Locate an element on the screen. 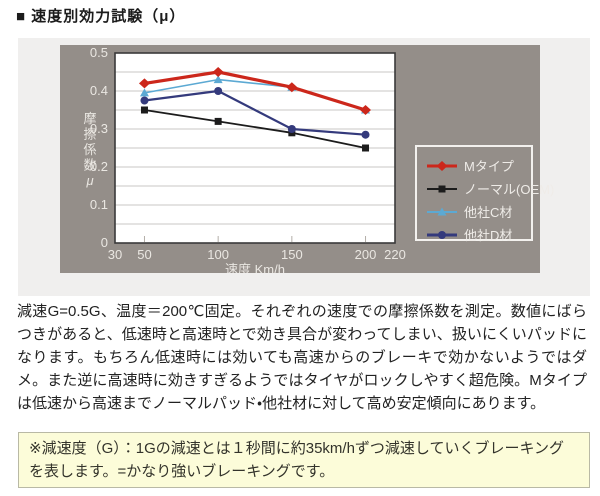 Image resolution: width=600 pixels, height=496 pixels. legend-label: ノーマル(OEM) is located at coordinates (509, 189).